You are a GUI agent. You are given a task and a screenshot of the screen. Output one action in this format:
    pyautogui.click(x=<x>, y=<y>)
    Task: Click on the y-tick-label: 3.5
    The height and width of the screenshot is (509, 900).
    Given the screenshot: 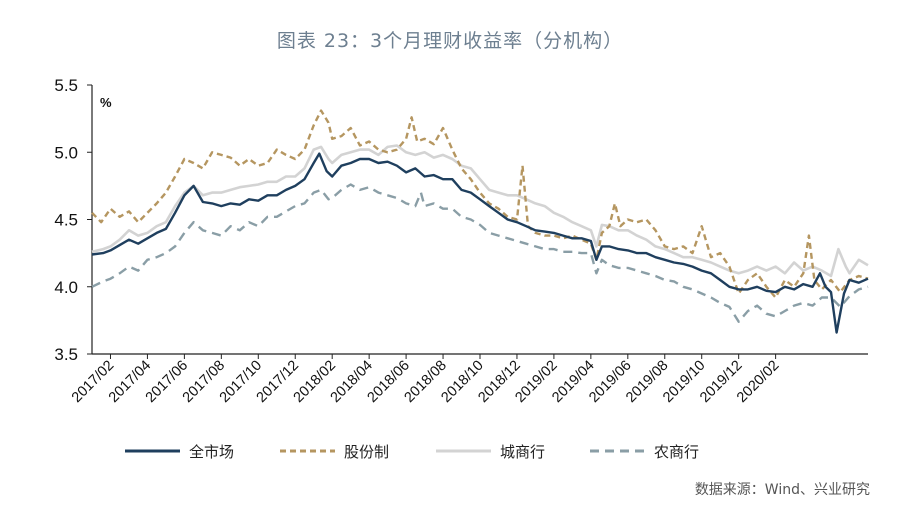 What is the action you would take?
    pyautogui.click(x=66, y=354)
    